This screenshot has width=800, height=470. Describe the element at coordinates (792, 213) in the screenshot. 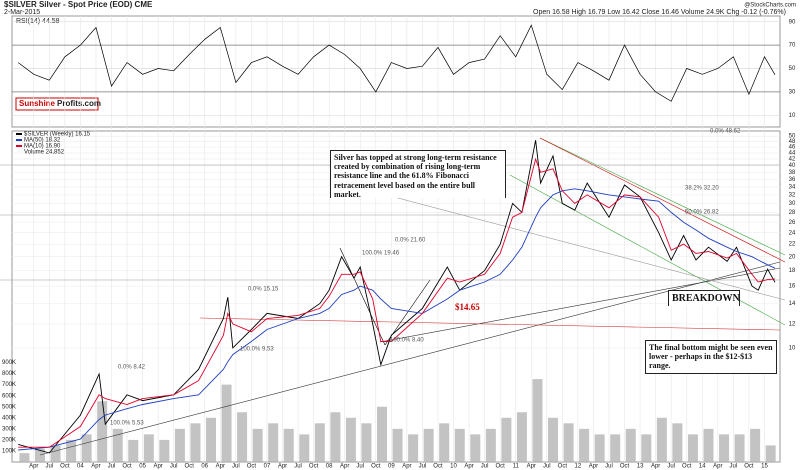

I see `y-tick-label: 28` at that location.